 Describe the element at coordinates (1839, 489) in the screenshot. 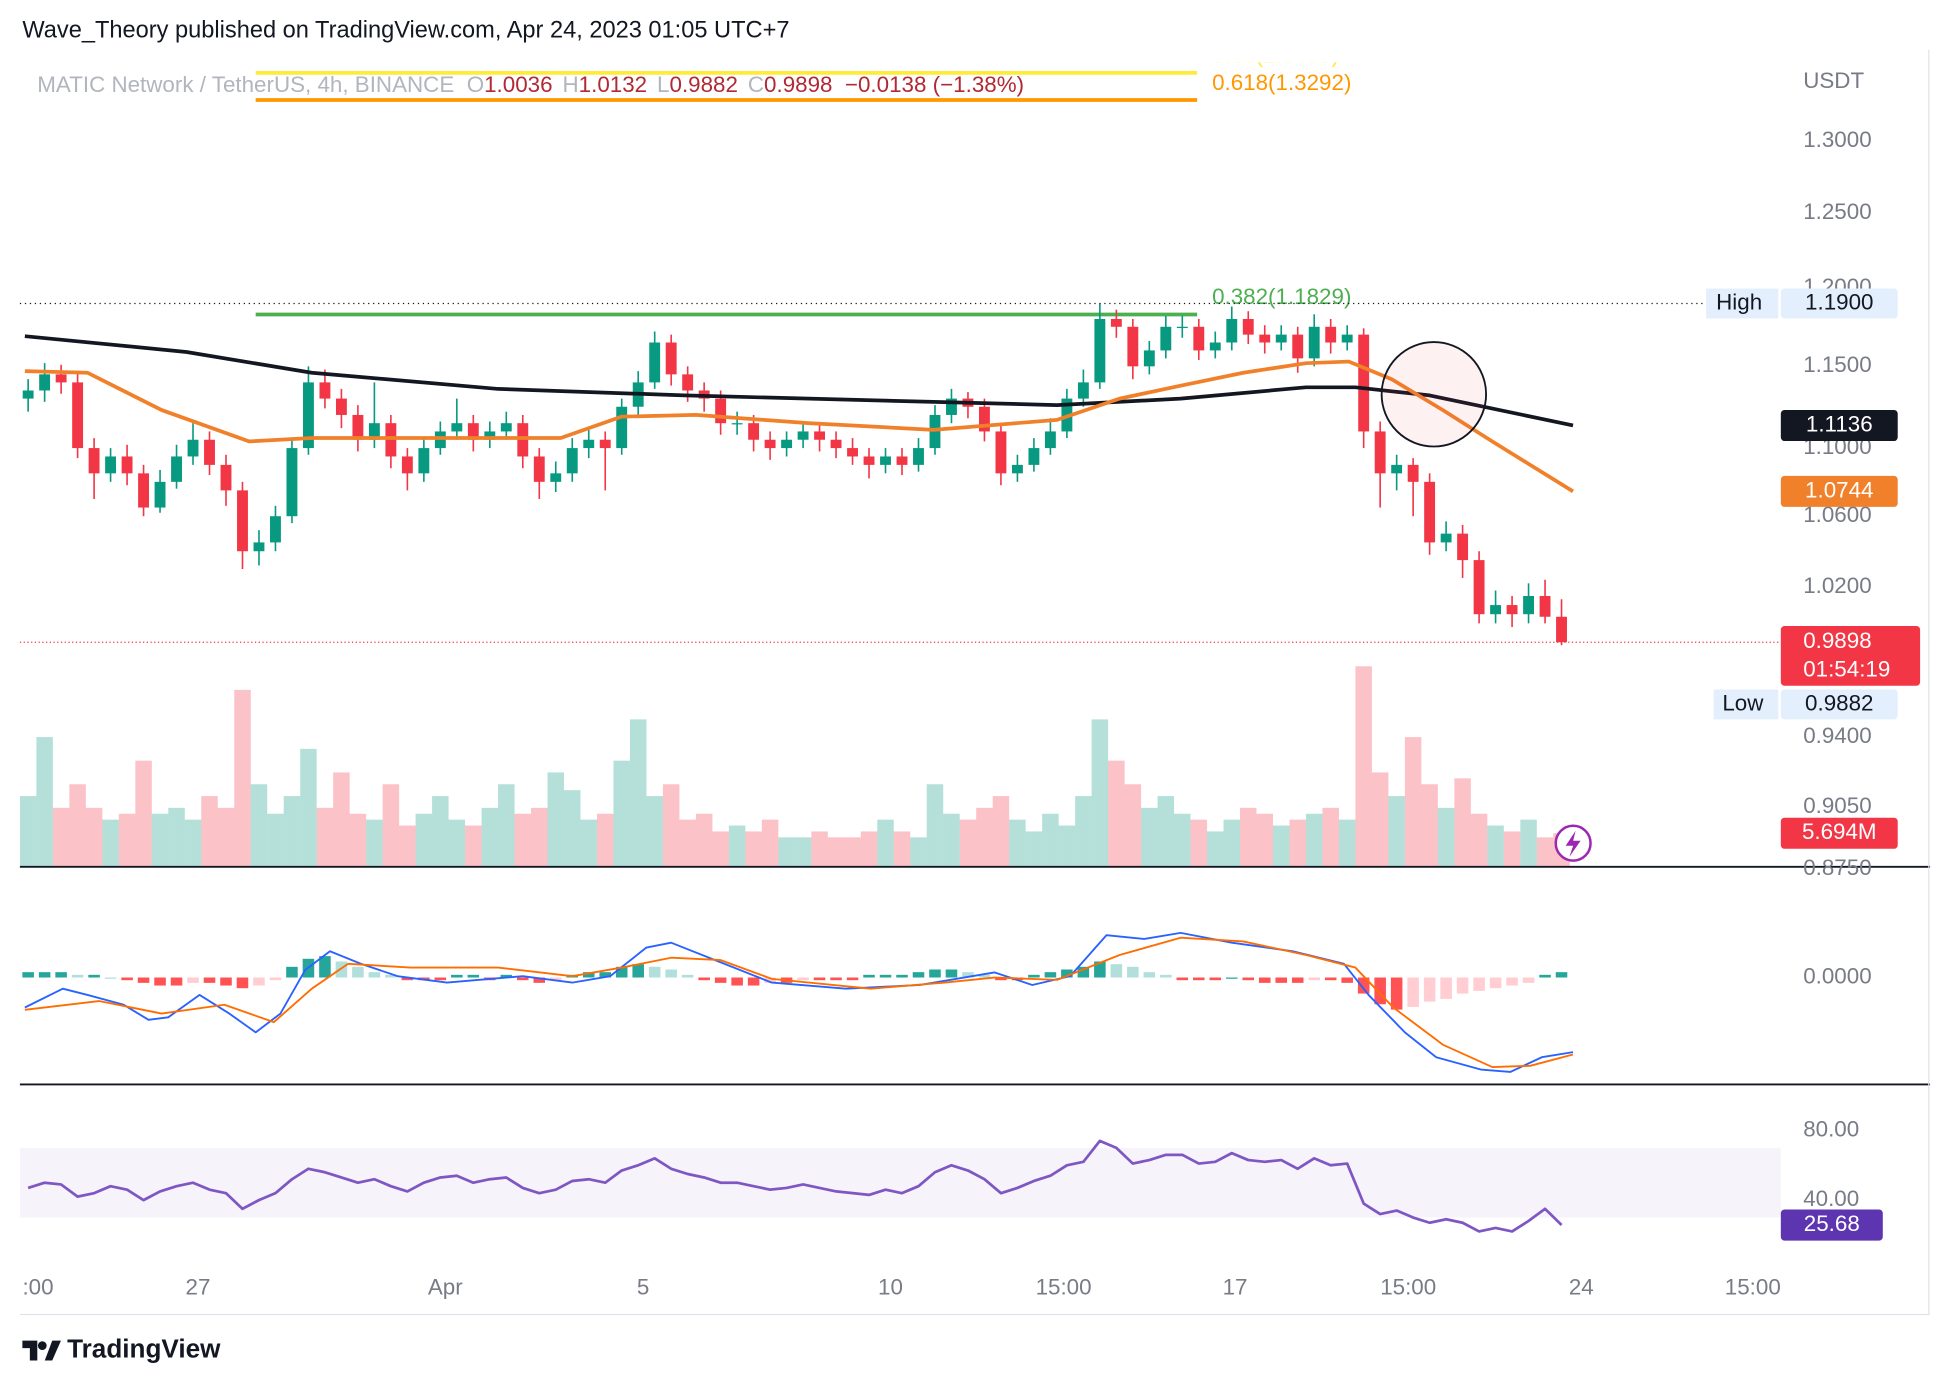

I see `ma-last-value: 1.0744` at that location.